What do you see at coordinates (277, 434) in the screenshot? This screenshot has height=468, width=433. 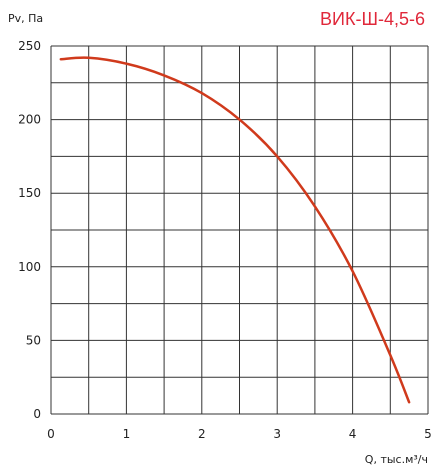 I see `x-tick-label: 3` at bounding box center [277, 434].